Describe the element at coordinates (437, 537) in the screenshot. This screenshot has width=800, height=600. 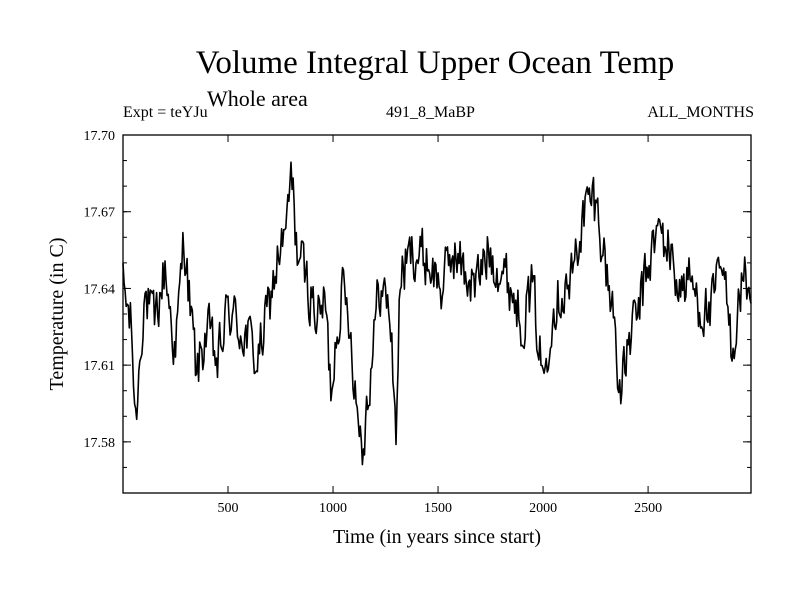
I see `x-axis-label: Time (in years since start)` at that location.